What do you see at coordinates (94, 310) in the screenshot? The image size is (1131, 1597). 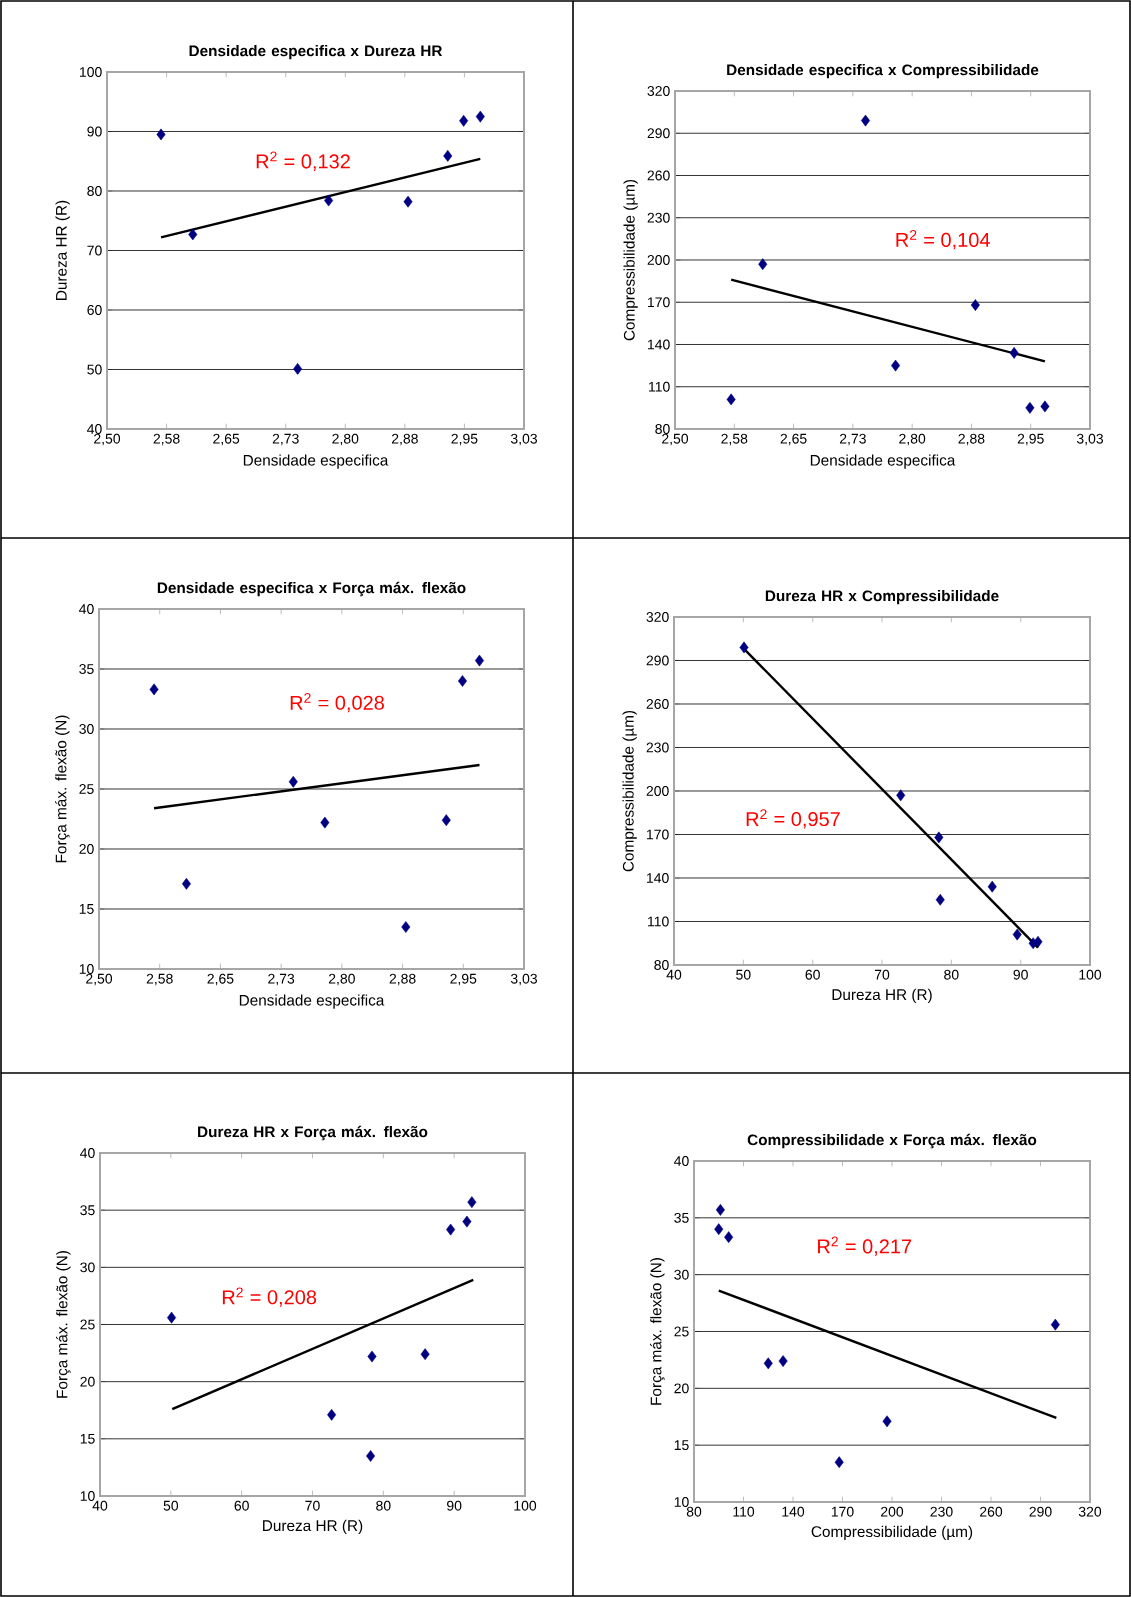 I see `y-tick-label: 60` at bounding box center [94, 310].